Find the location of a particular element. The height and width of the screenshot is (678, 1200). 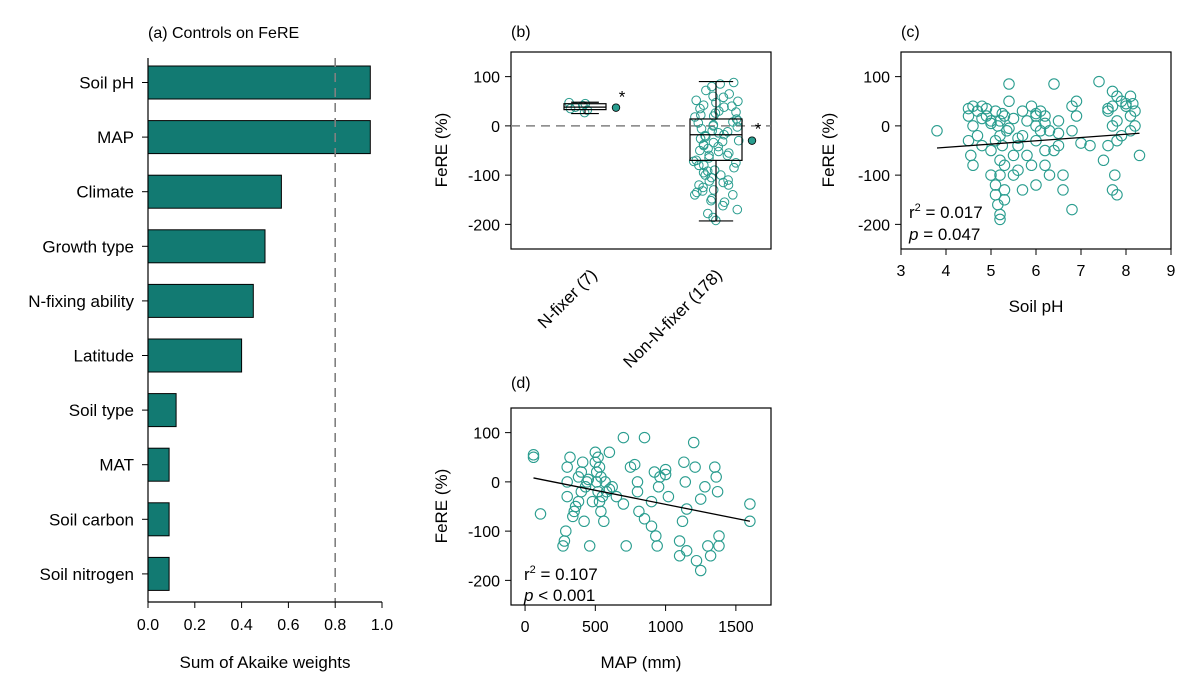

panel-d-r2-sup: 2 is located at coordinates (533, 570).